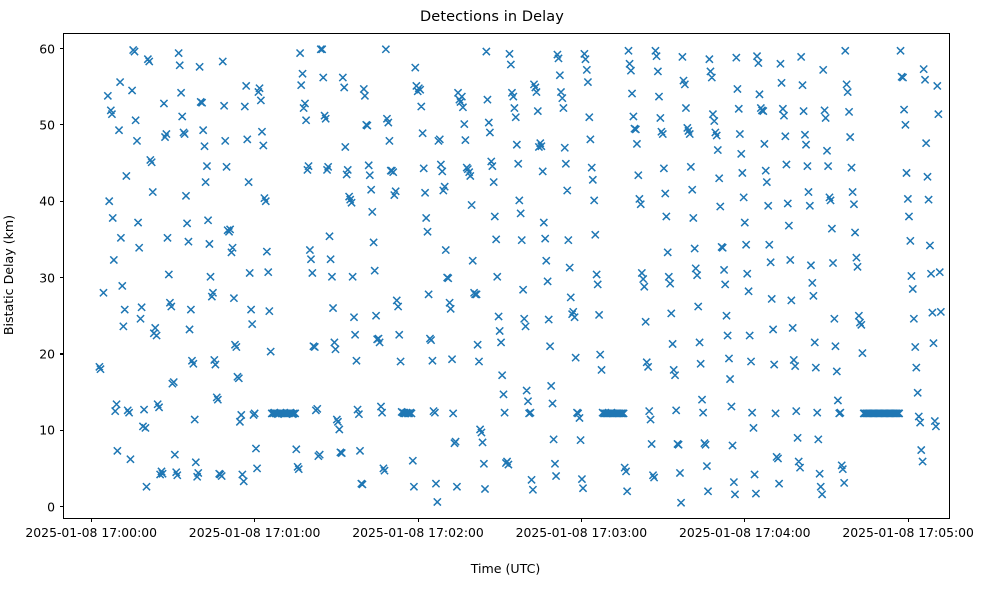  What do you see at coordinates (51, 507) in the screenshot?
I see `y-tick-label-0: 0` at bounding box center [51, 507].